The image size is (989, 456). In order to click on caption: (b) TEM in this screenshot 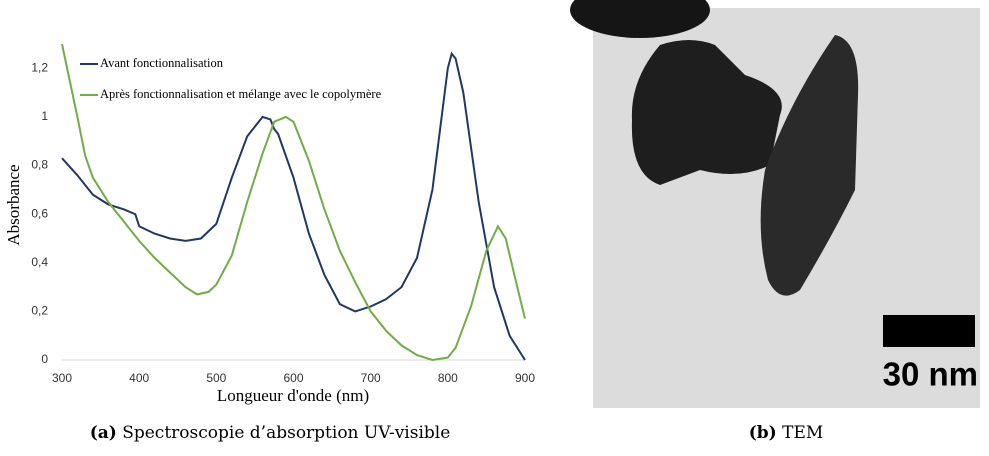, I will do `click(786, 433)`.